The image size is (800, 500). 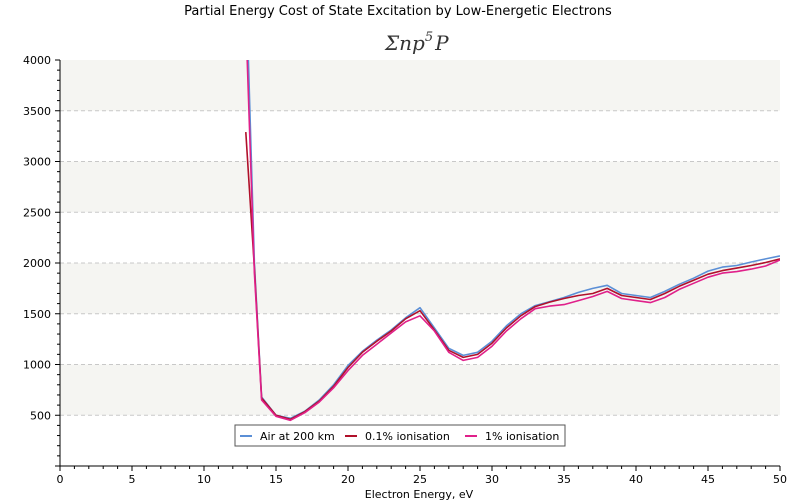 What do you see at coordinates (37, 212) in the screenshot?
I see `y-tick-label-2500: 2500` at bounding box center [37, 212].